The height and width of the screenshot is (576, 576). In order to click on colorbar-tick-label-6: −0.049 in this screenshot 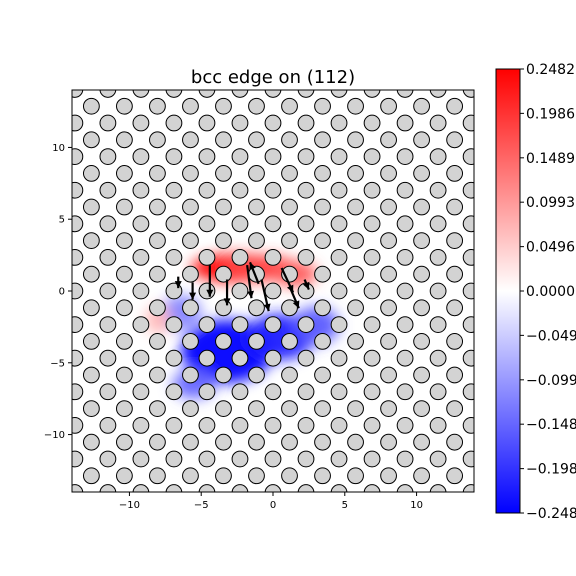, I will do `click(551, 336)`.